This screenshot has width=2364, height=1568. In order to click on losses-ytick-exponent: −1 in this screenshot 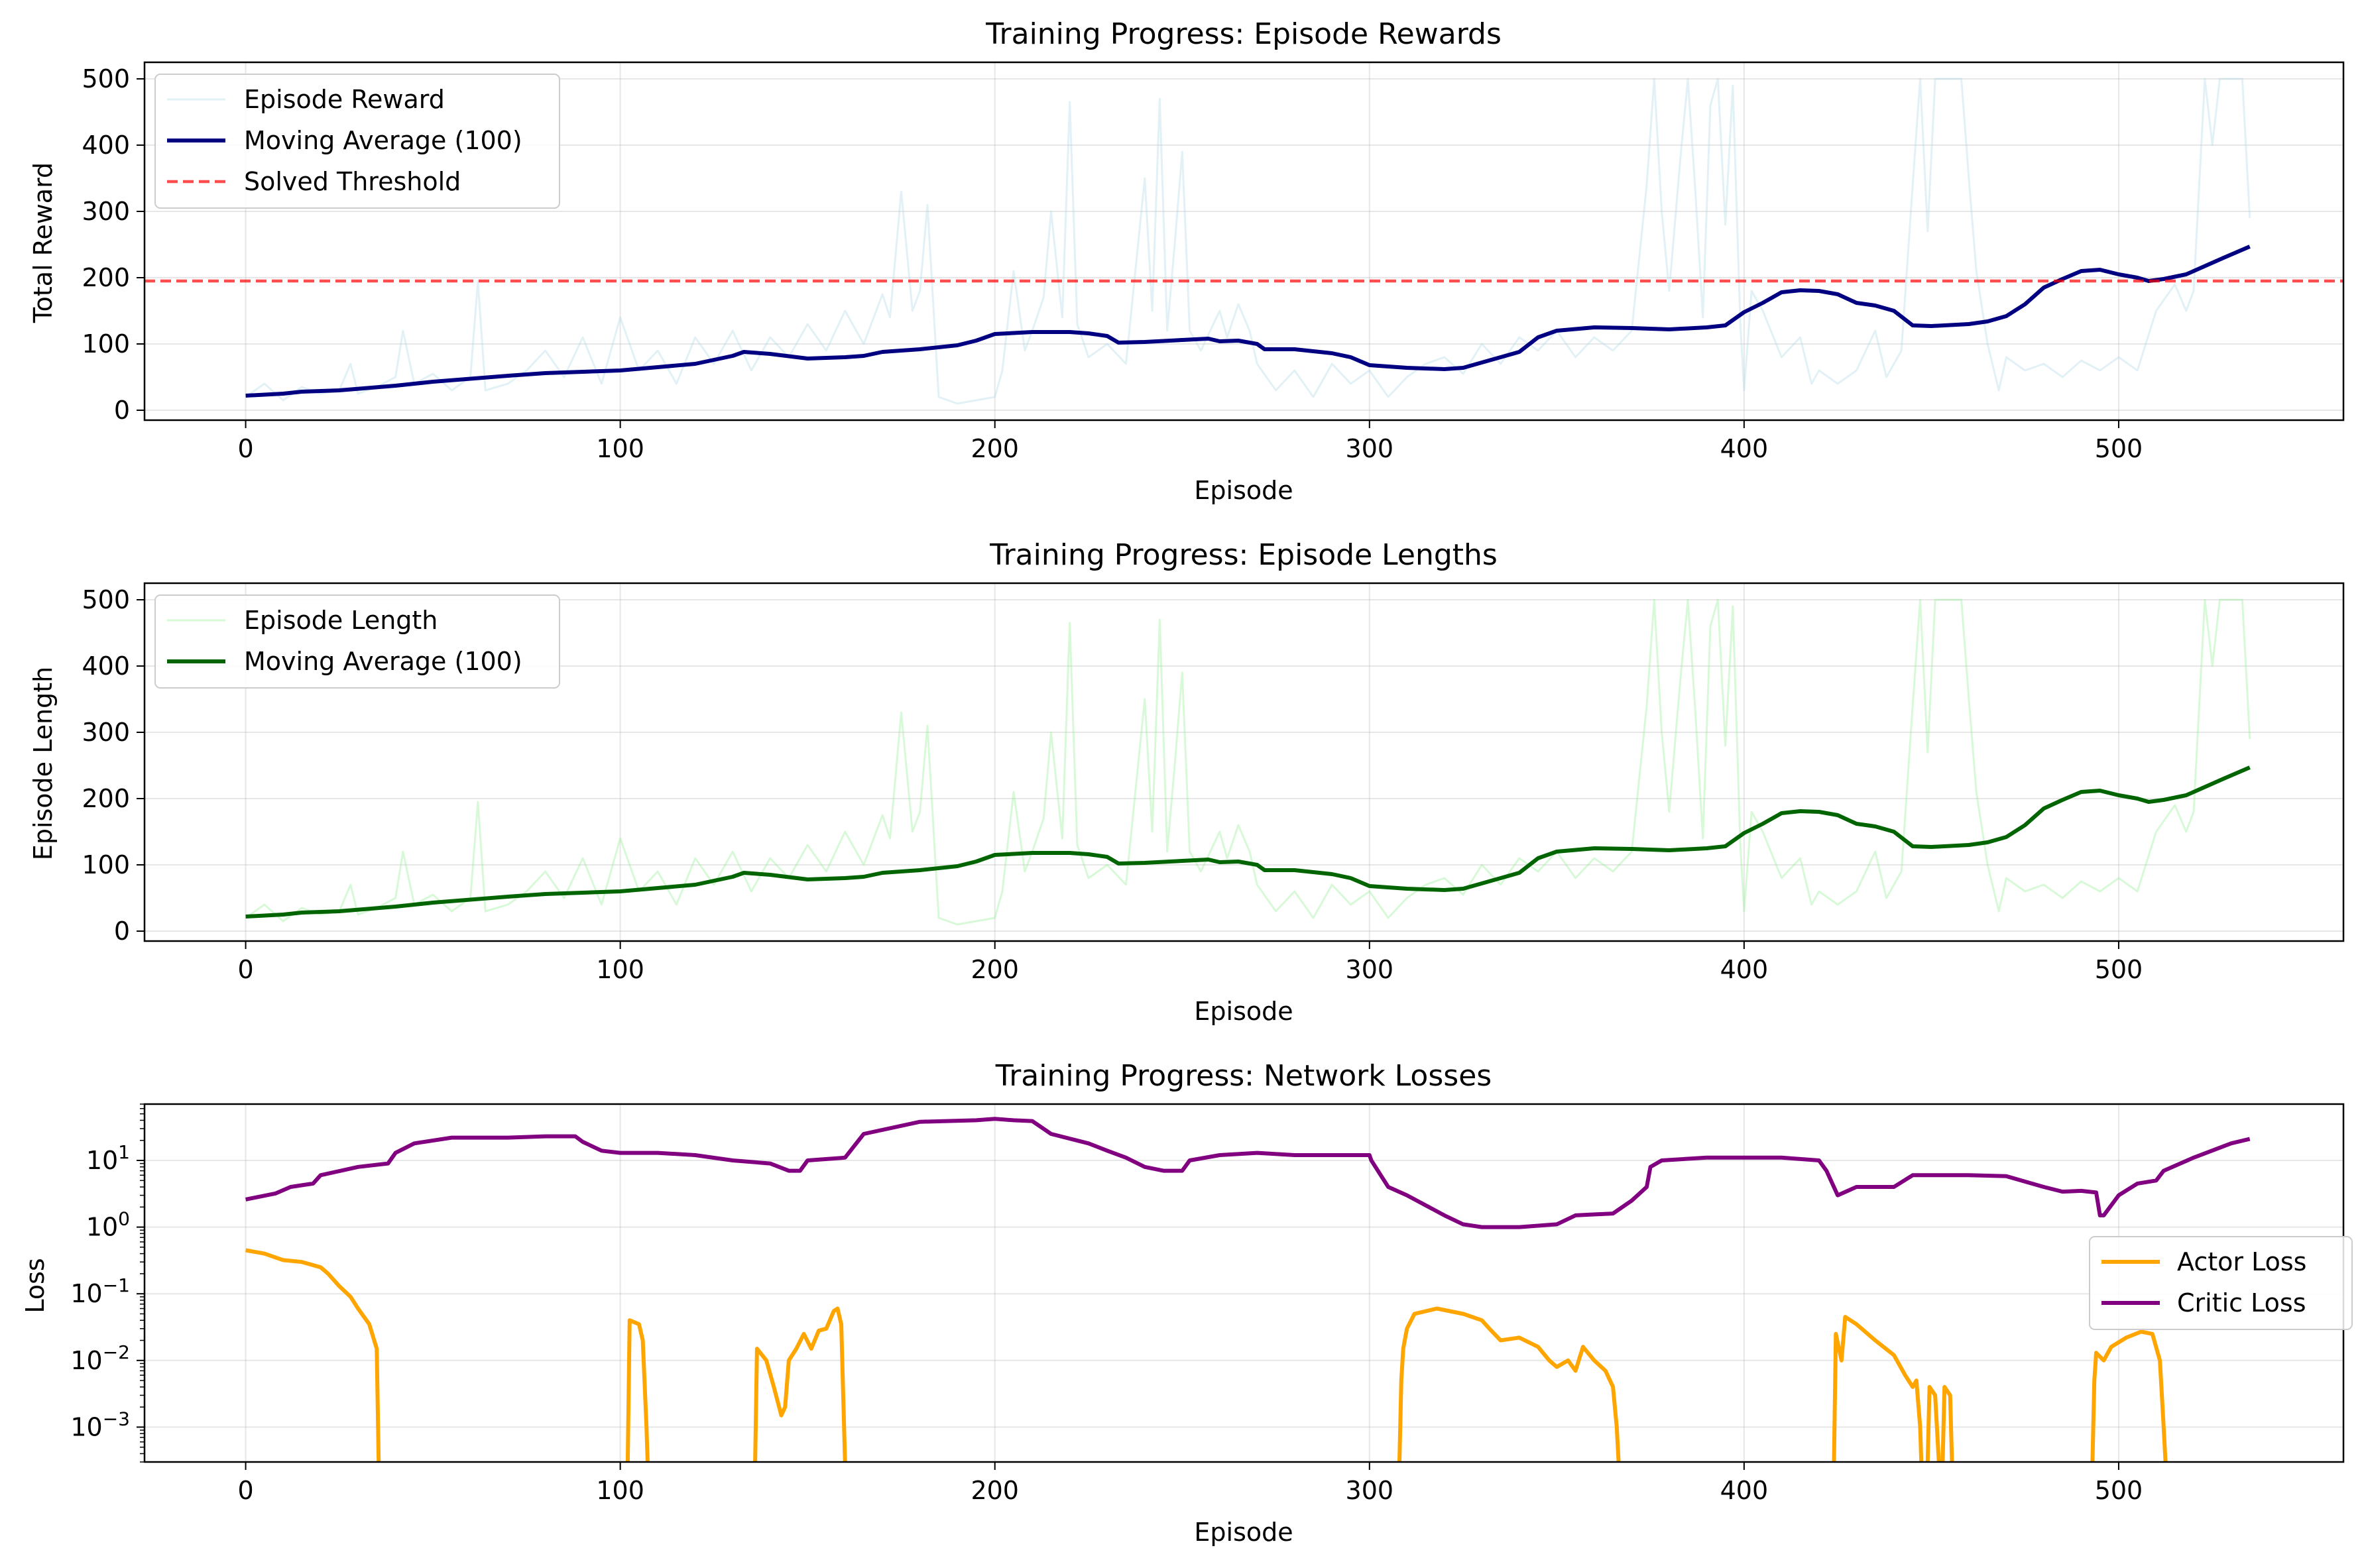, I will do `click(117, 1285)`.